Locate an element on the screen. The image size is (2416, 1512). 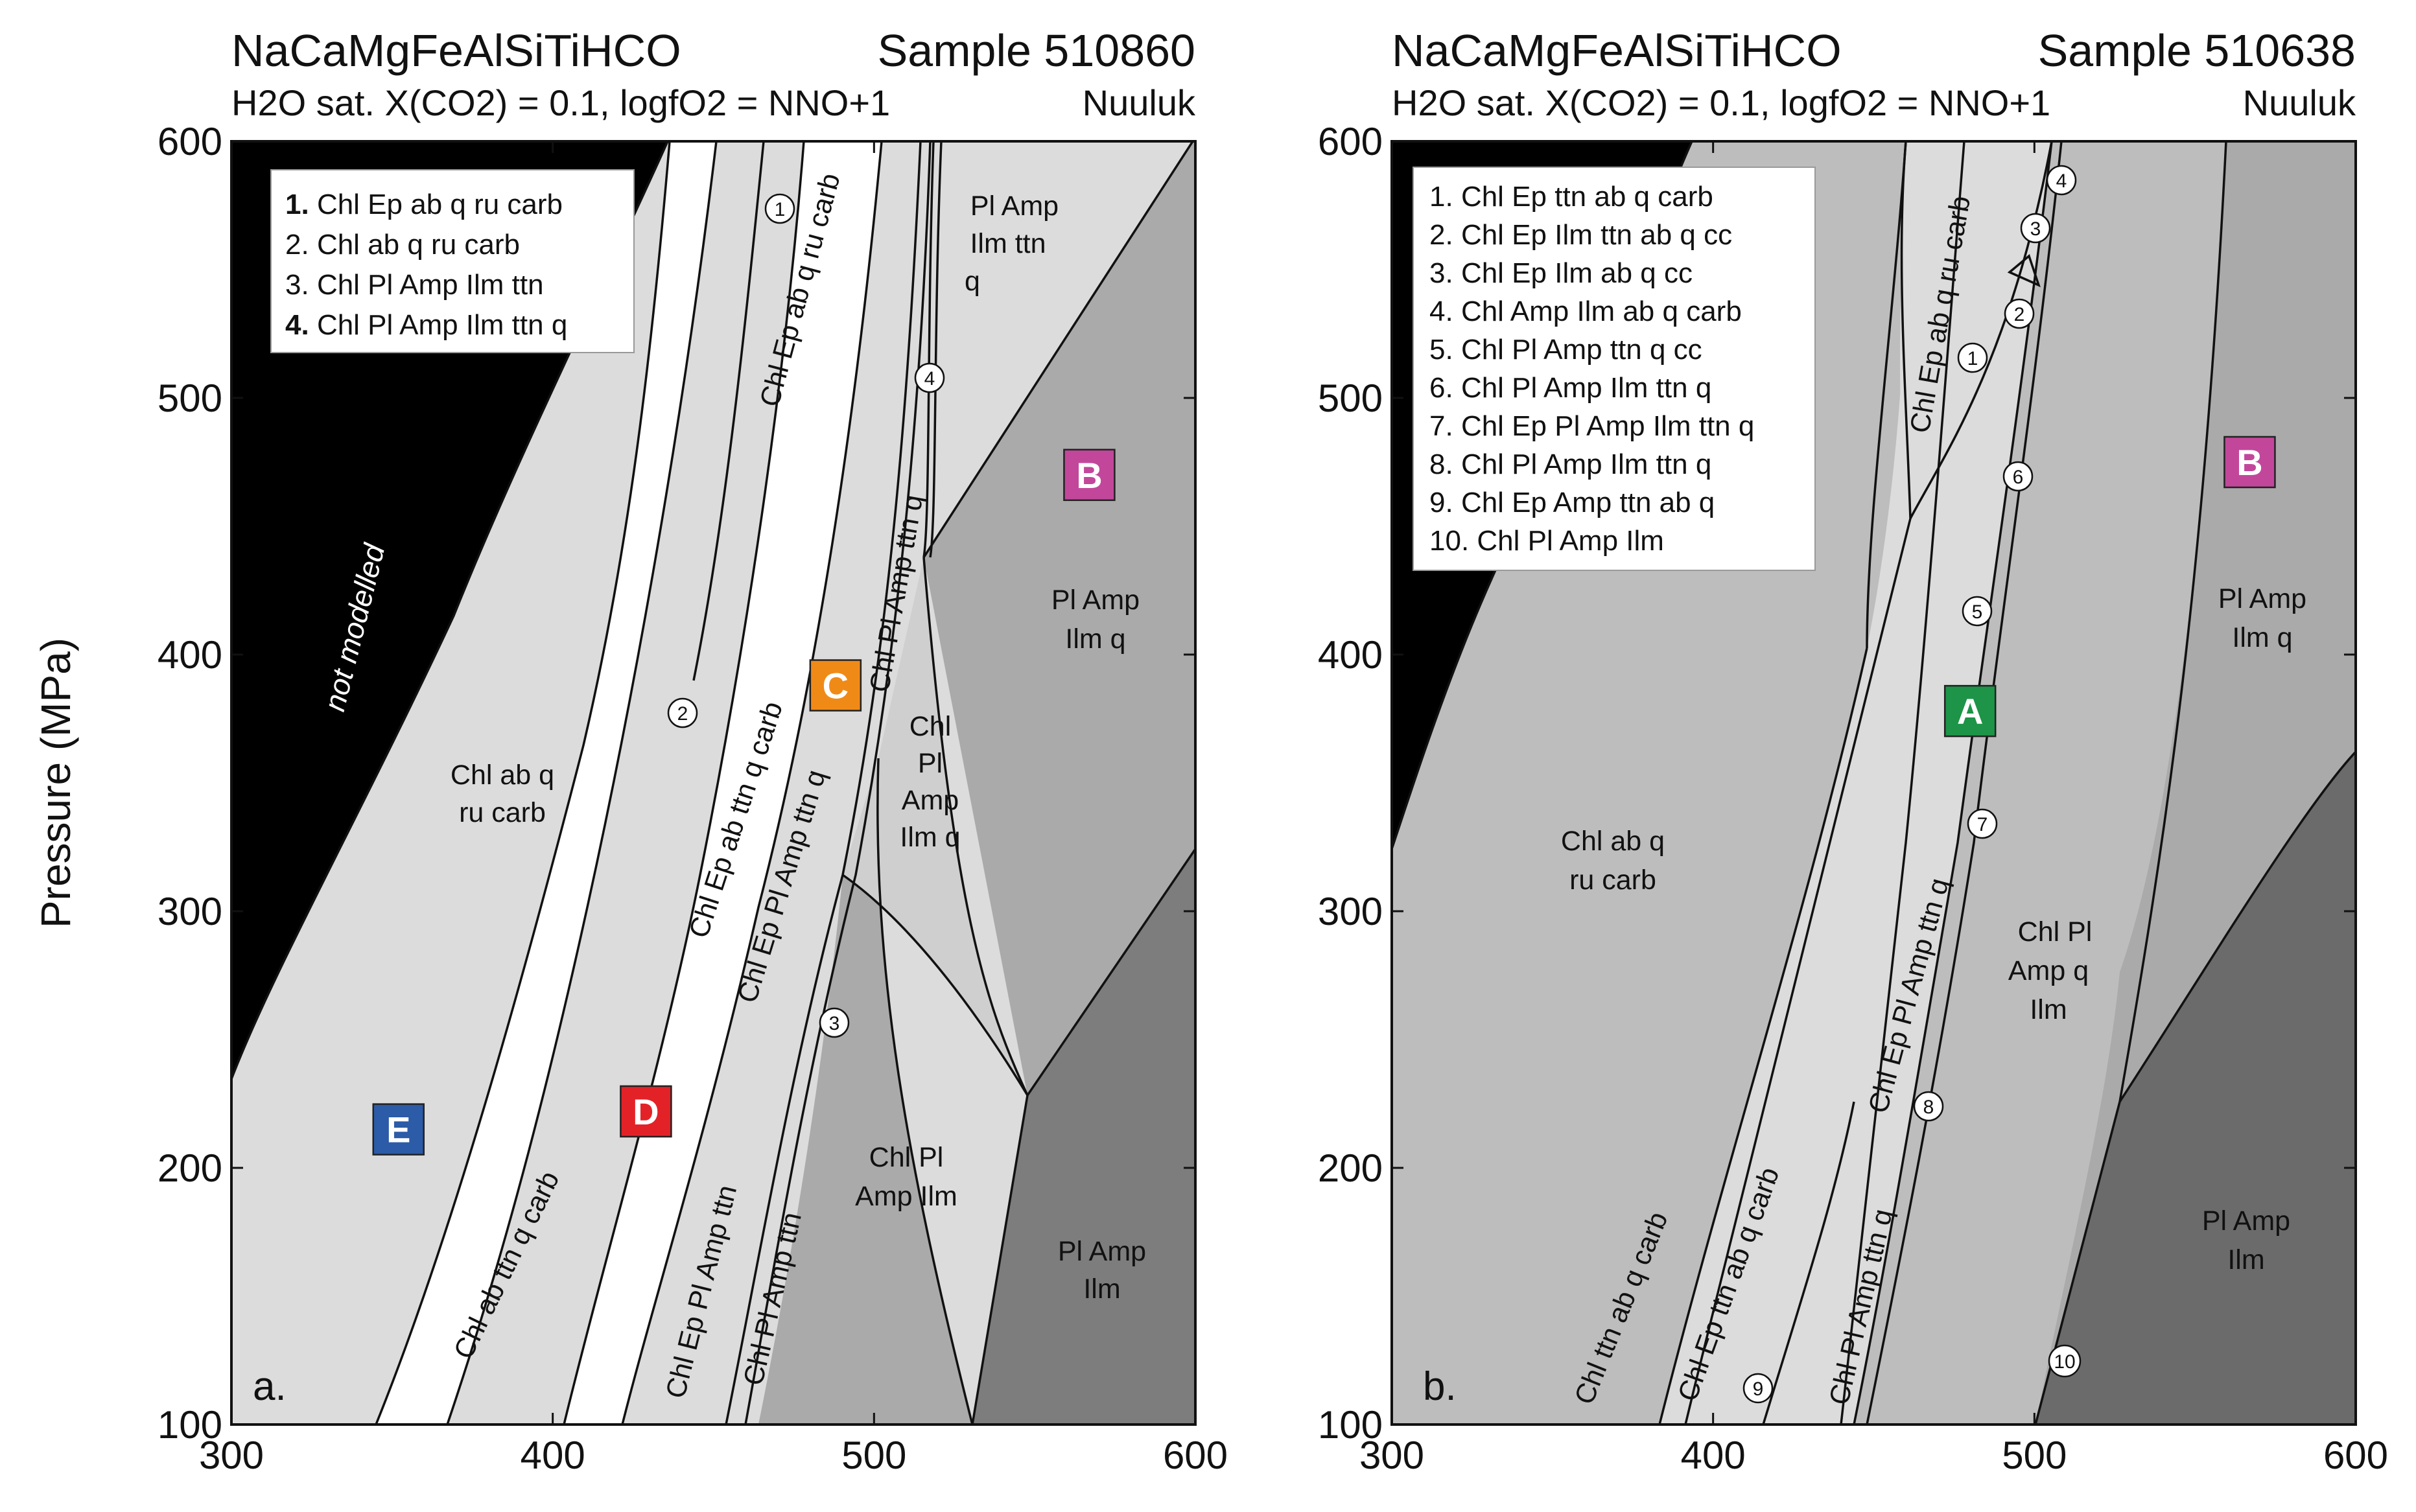
svg-text: 5 is located at coordinates (1977, 612).